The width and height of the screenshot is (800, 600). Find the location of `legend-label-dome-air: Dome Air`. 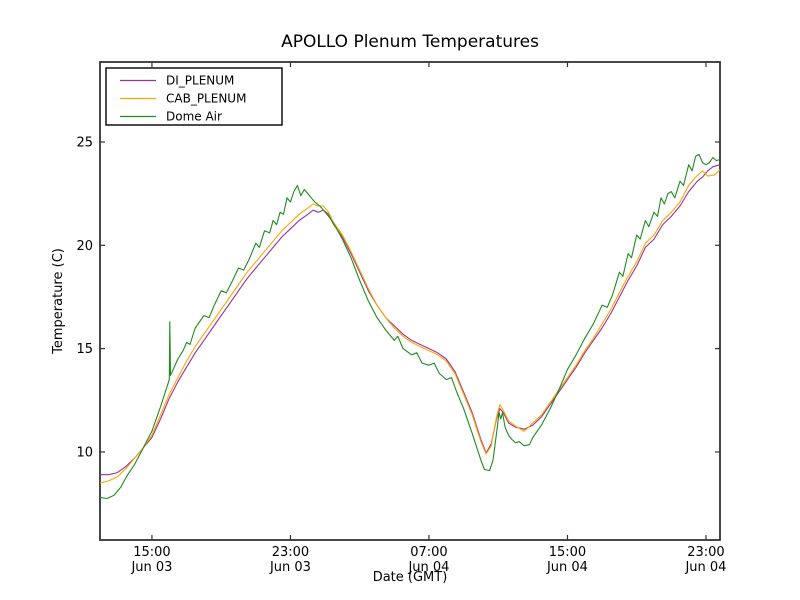

legend-label-dome-air: Dome Air is located at coordinates (194, 117).